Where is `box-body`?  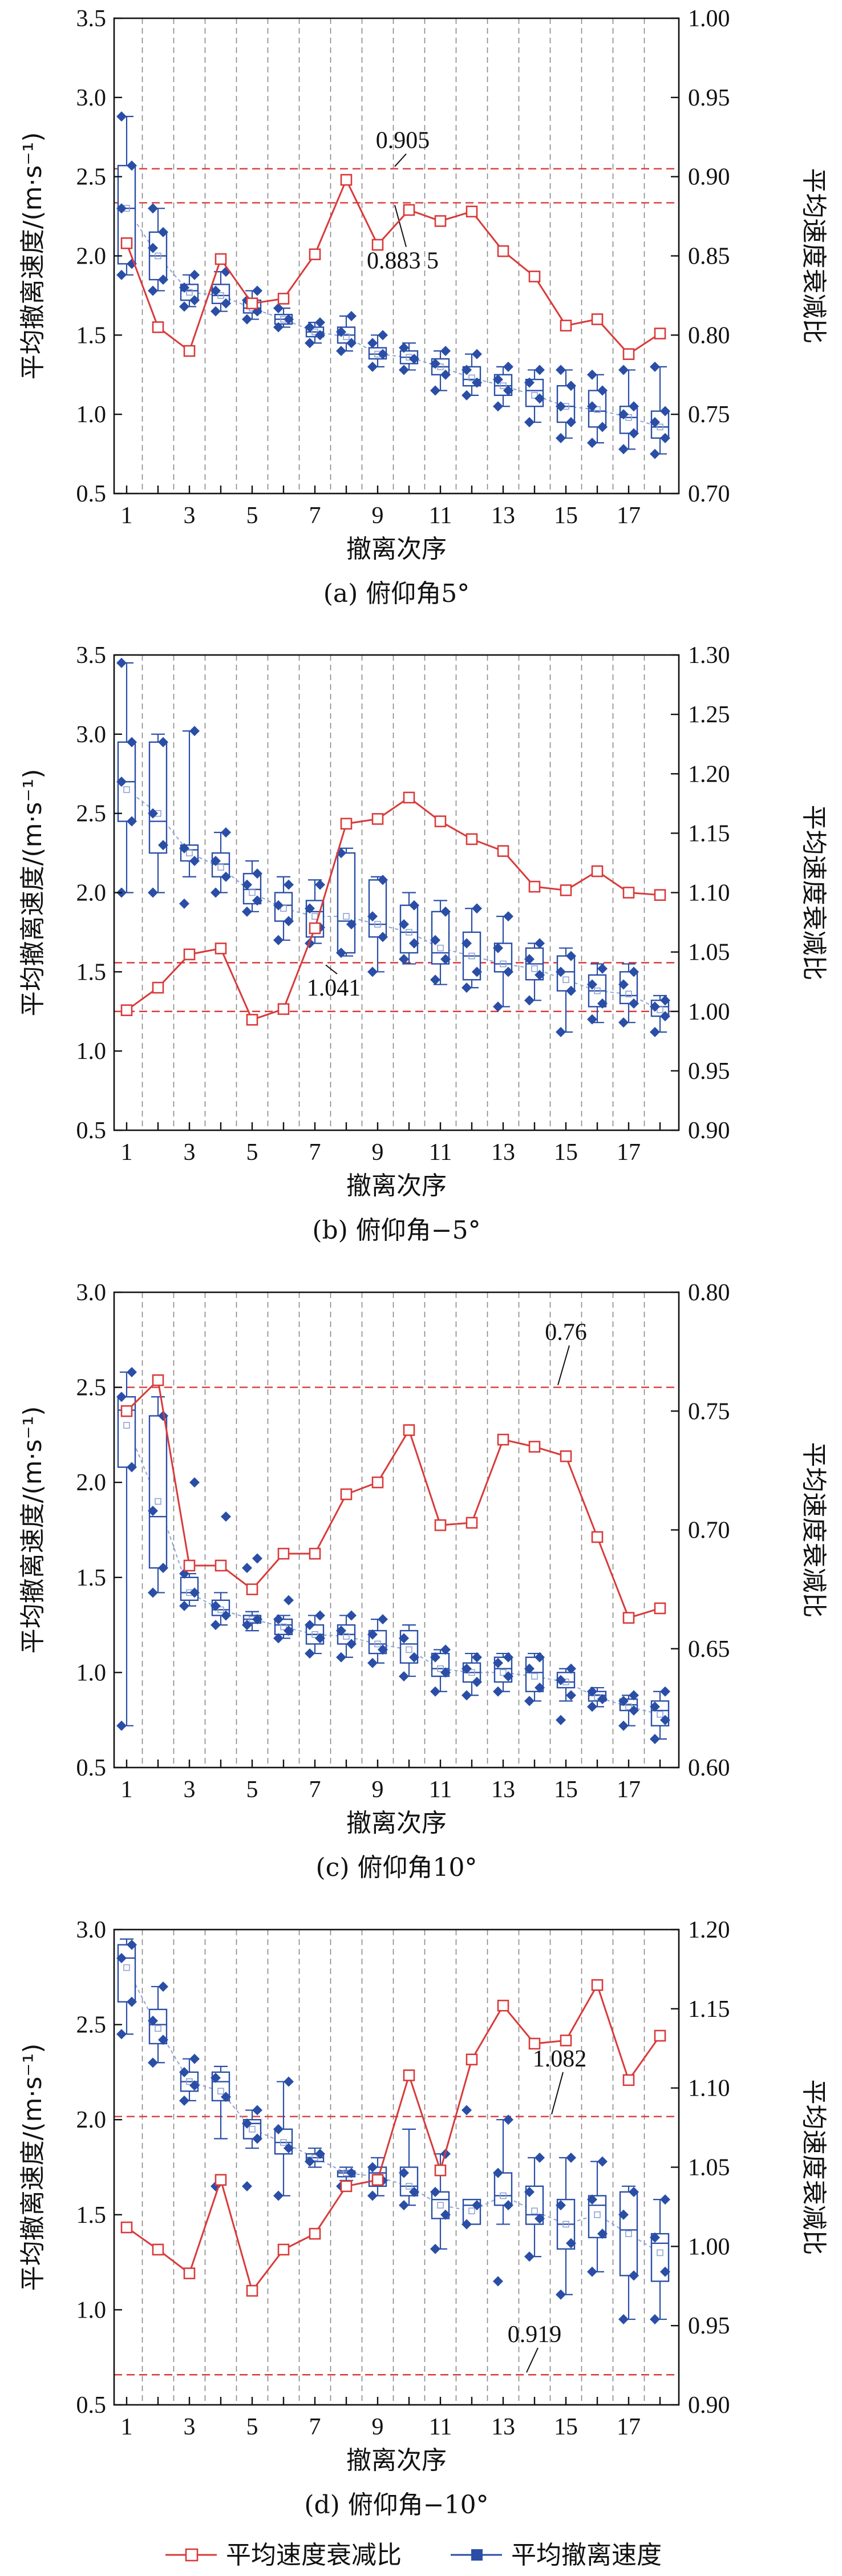 box-body is located at coordinates (158, 1492).